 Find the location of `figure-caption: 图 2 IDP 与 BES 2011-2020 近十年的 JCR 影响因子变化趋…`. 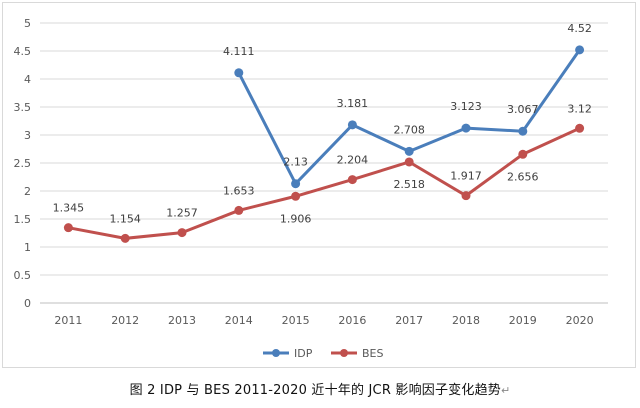

figure-caption: 图 2 IDP 与 BES 2011-2020 近十年的 JCR 影响因子变化趋… is located at coordinates (320, 388).